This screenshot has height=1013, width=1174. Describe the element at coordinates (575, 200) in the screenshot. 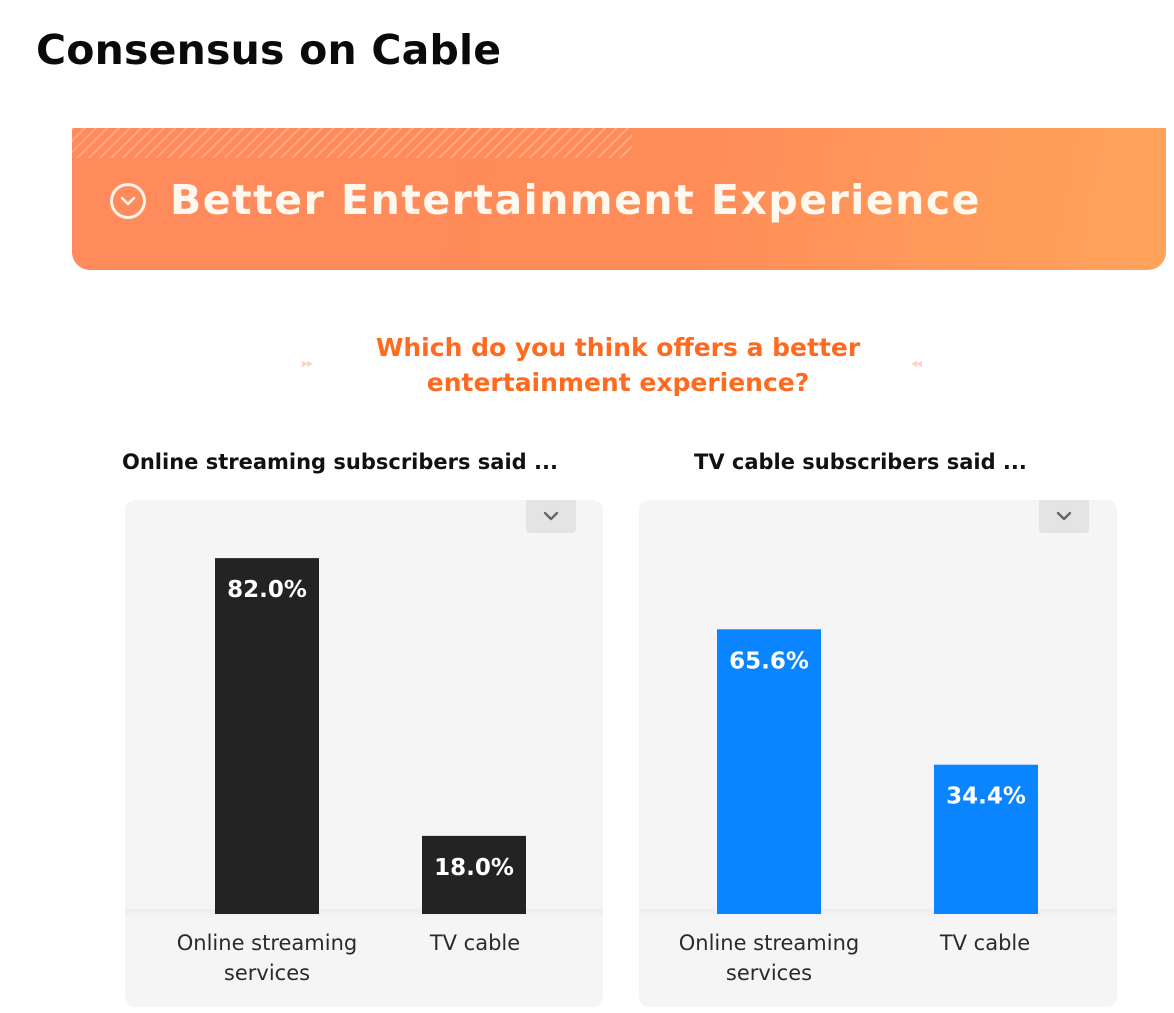

I see `banner-title: Better Entertainment Experience` at that location.